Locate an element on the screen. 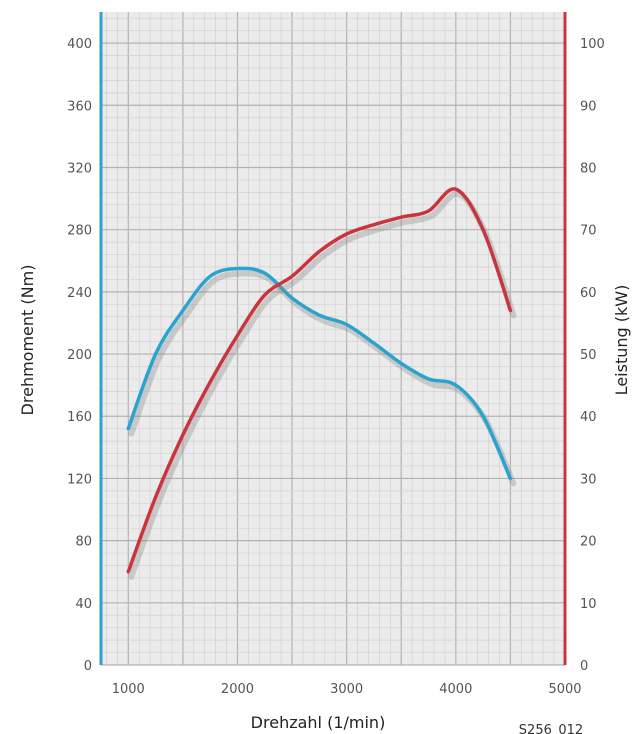  y-axis-left-title: Drehmoment (Nm) is located at coordinates (27, 340).